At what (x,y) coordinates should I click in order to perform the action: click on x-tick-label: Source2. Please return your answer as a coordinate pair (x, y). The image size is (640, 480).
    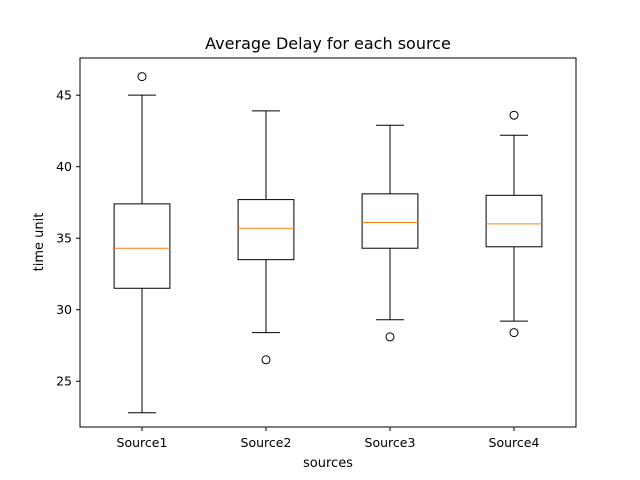
    Looking at the image, I should click on (266, 442).